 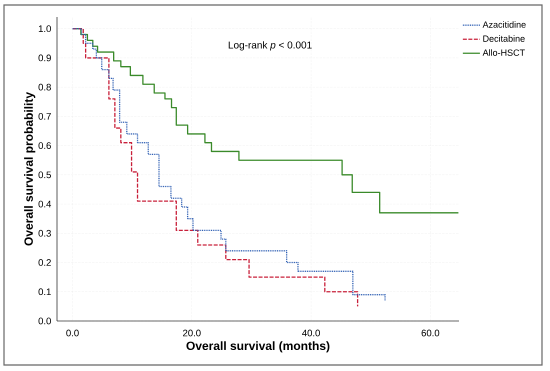 I want to click on y-tick-label: 0.7, so click(x=44, y=116).